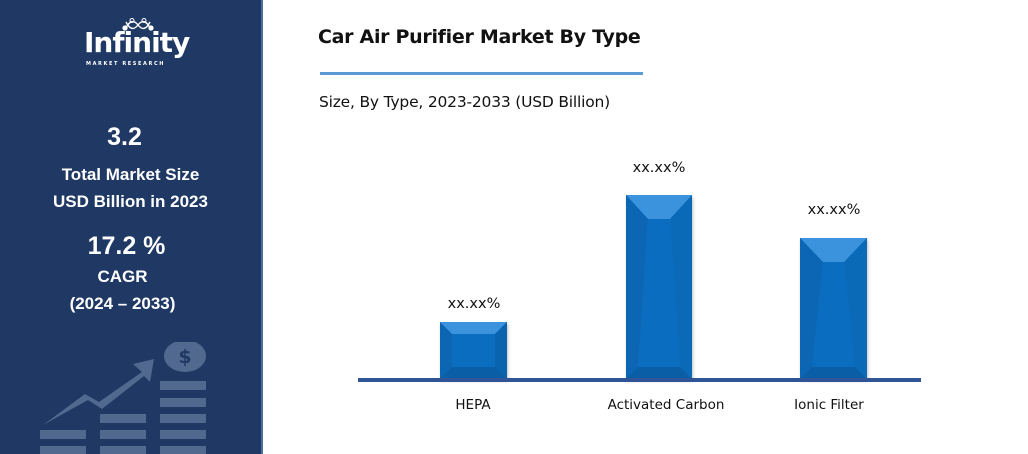  Describe the element at coordinates (130, 174) in the screenshot. I see `market-size-label: Total Market Size` at that location.